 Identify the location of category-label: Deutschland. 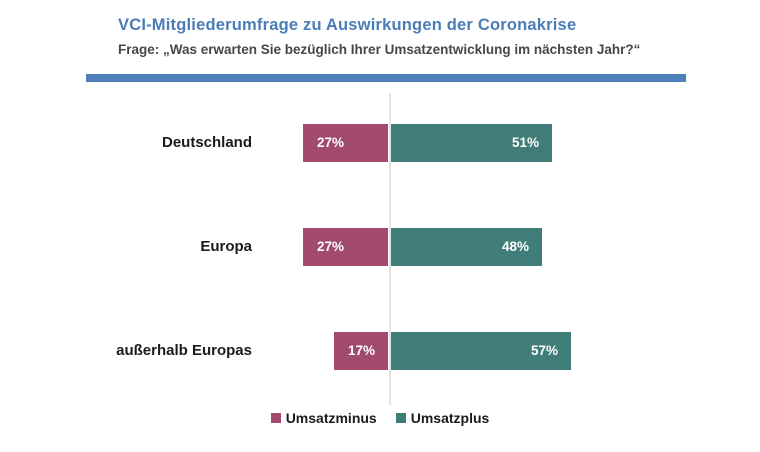
(206, 142).